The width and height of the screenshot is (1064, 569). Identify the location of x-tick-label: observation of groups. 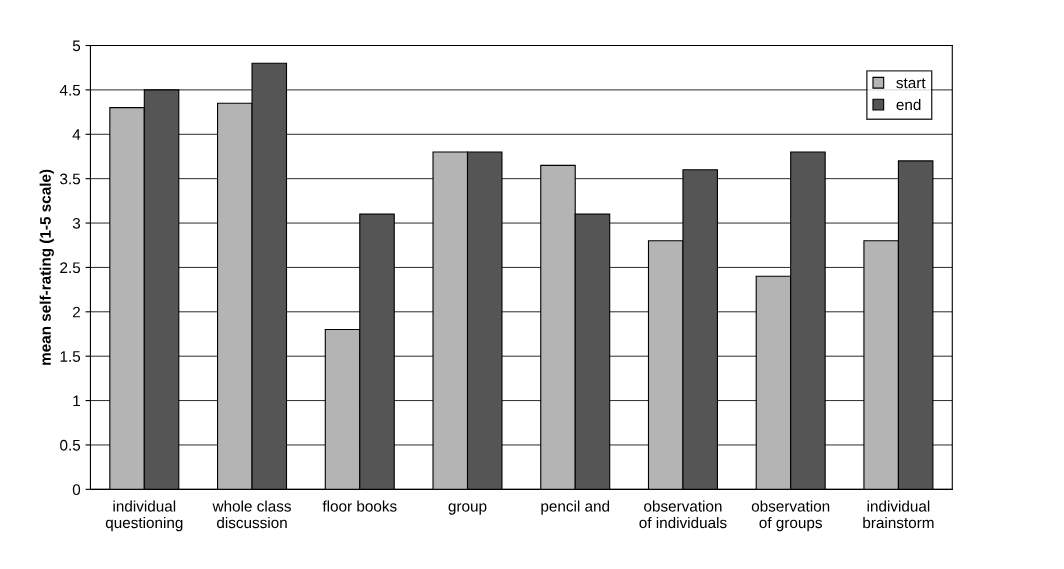
(790, 516).